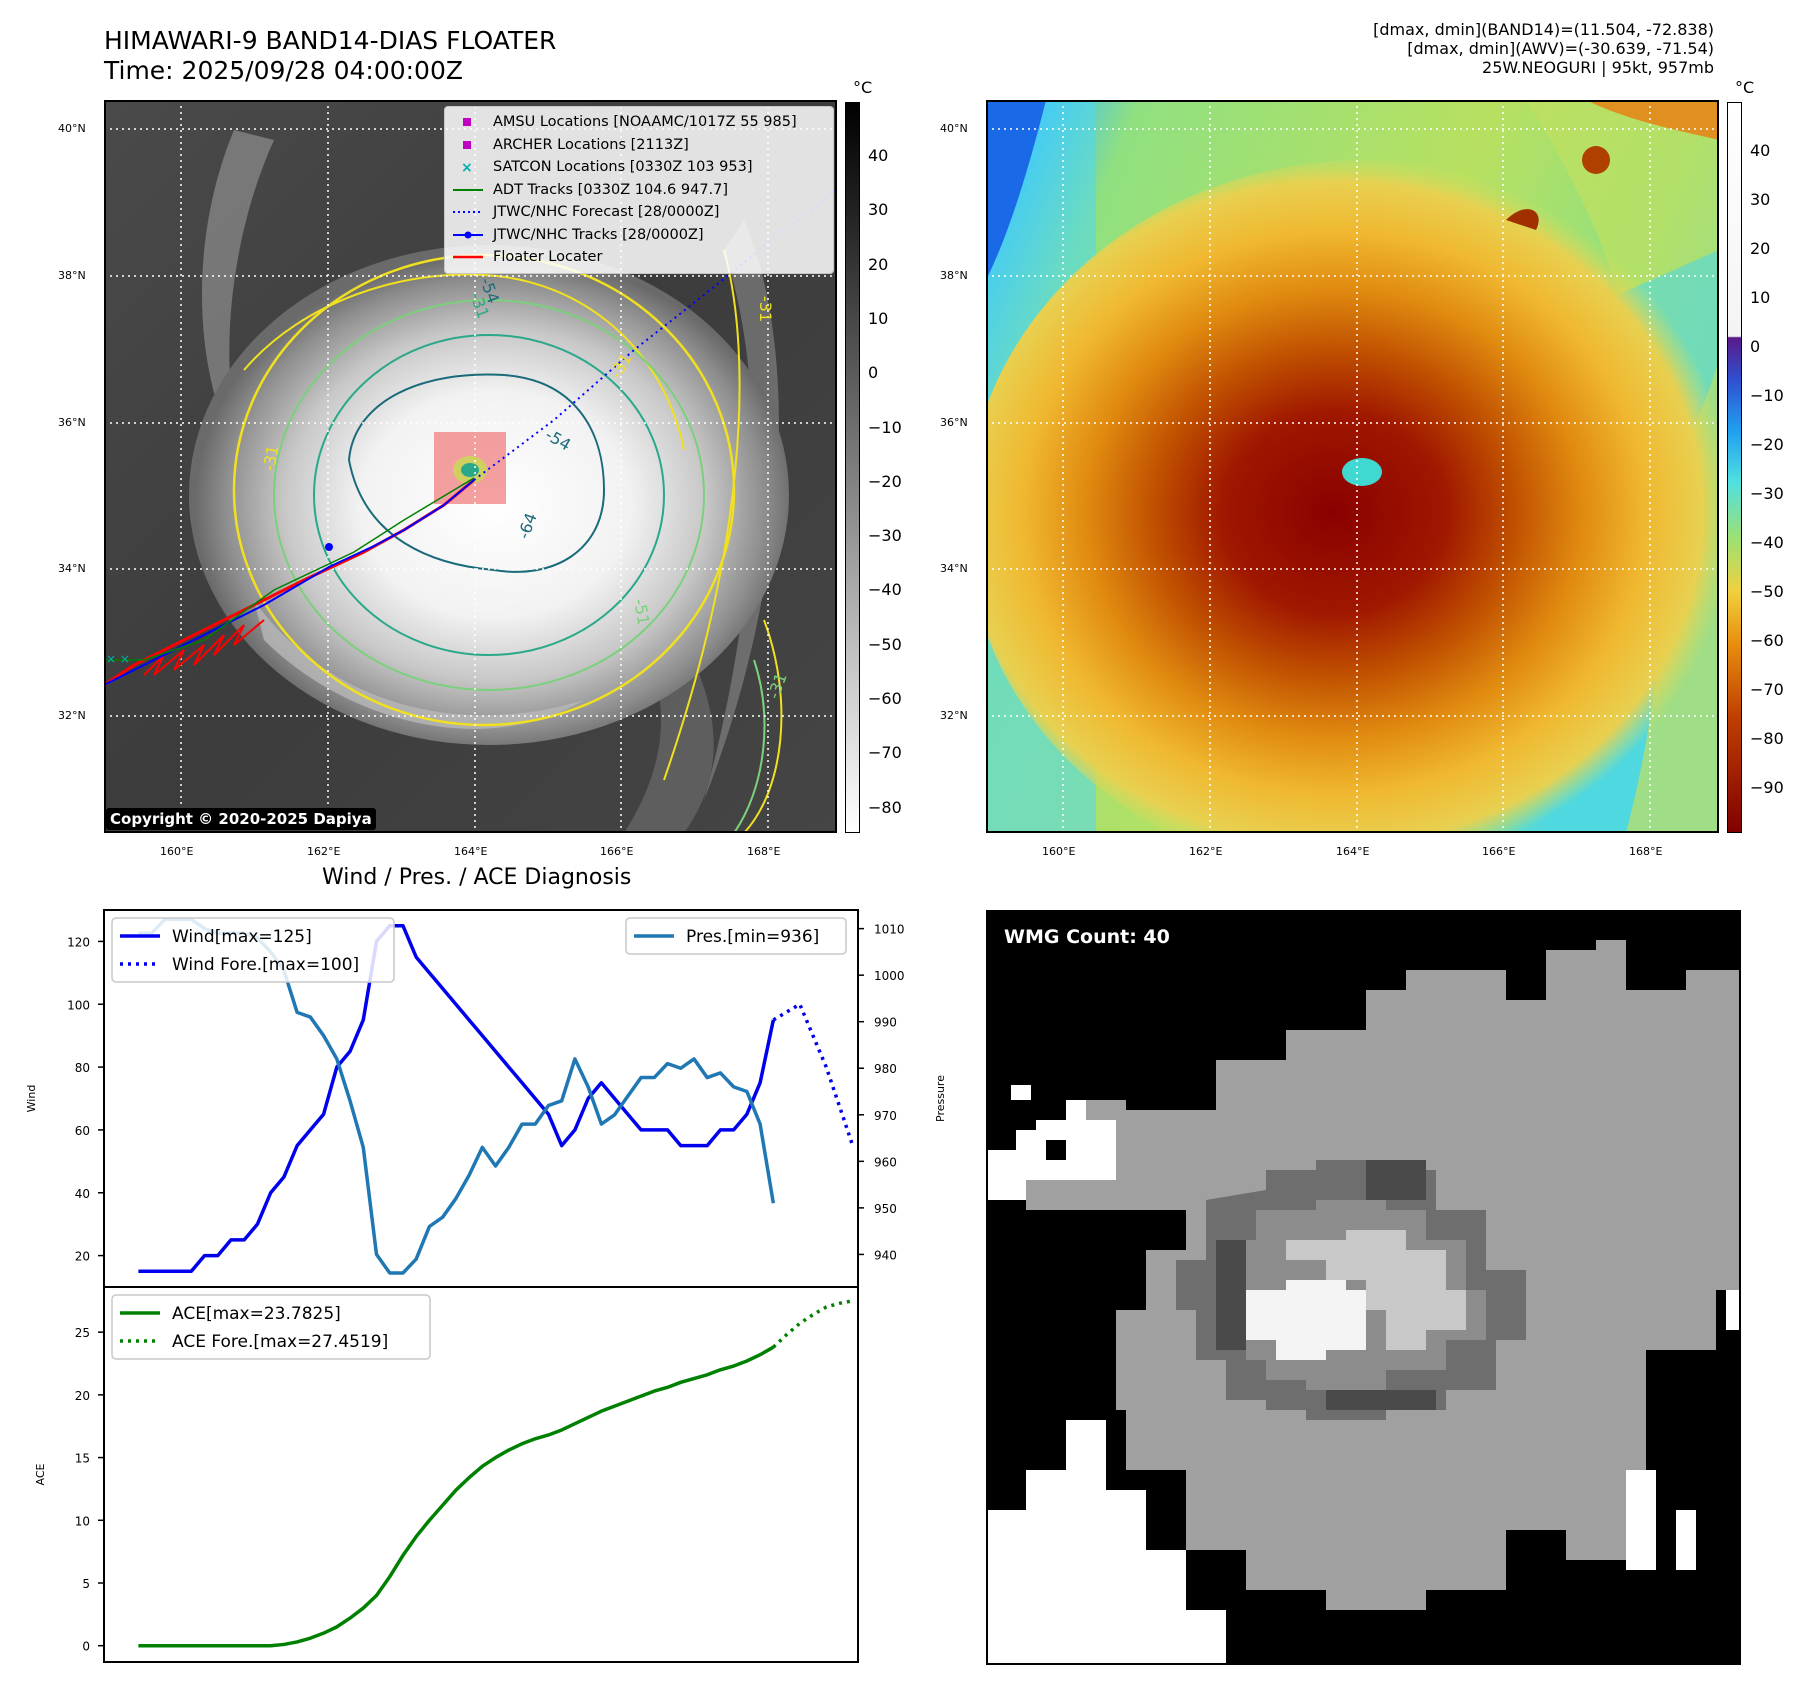 This screenshot has width=1797, height=1690. Describe the element at coordinates (1760, 297) in the screenshot. I see `colorbar-tick-label: 10` at that location.